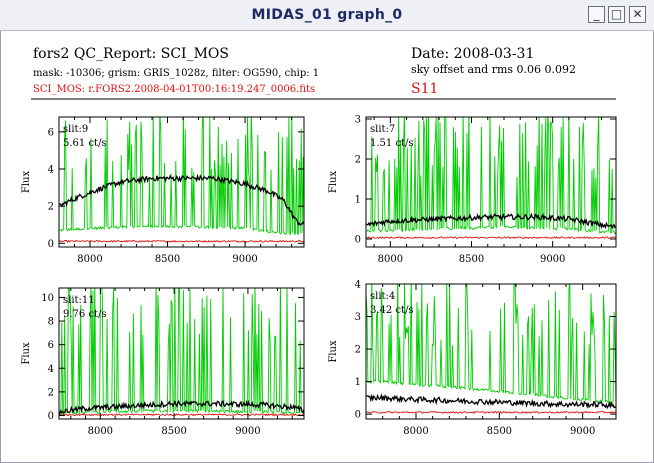 This screenshot has height=463, width=654. Describe the element at coordinates (392, 143) in the screenshot. I see `count-rate-label: 1.51 ct/s` at that location.